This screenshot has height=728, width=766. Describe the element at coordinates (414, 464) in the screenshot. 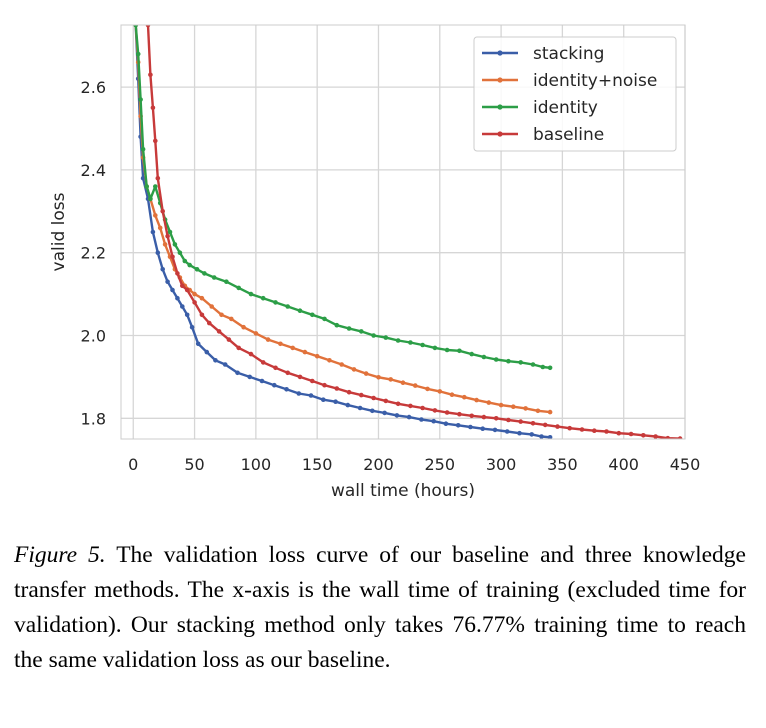

I see `x-tick-labels: 0 50 100 150 200 250 300 350 400 450` at that location.